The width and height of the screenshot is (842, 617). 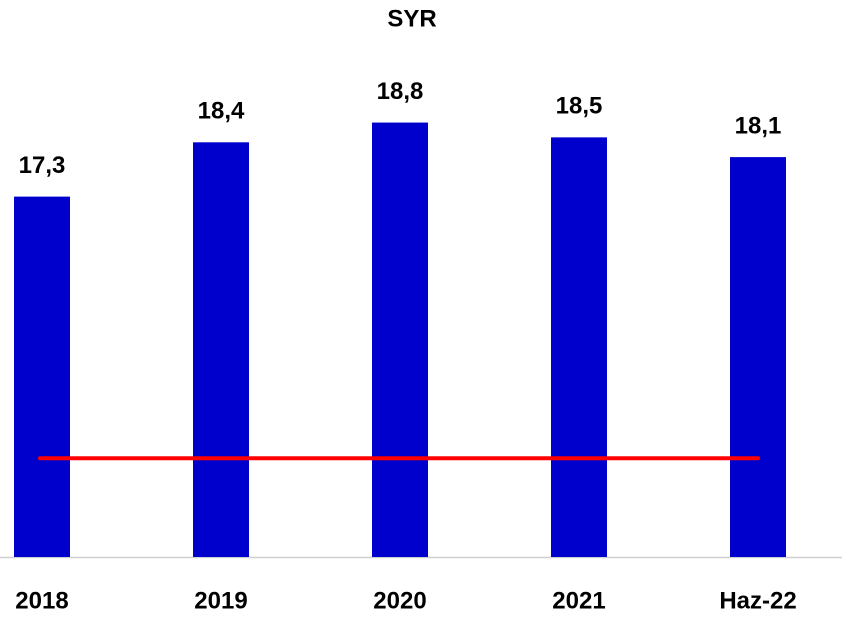 I want to click on x-tick-label: 2018, so click(x=41, y=600).